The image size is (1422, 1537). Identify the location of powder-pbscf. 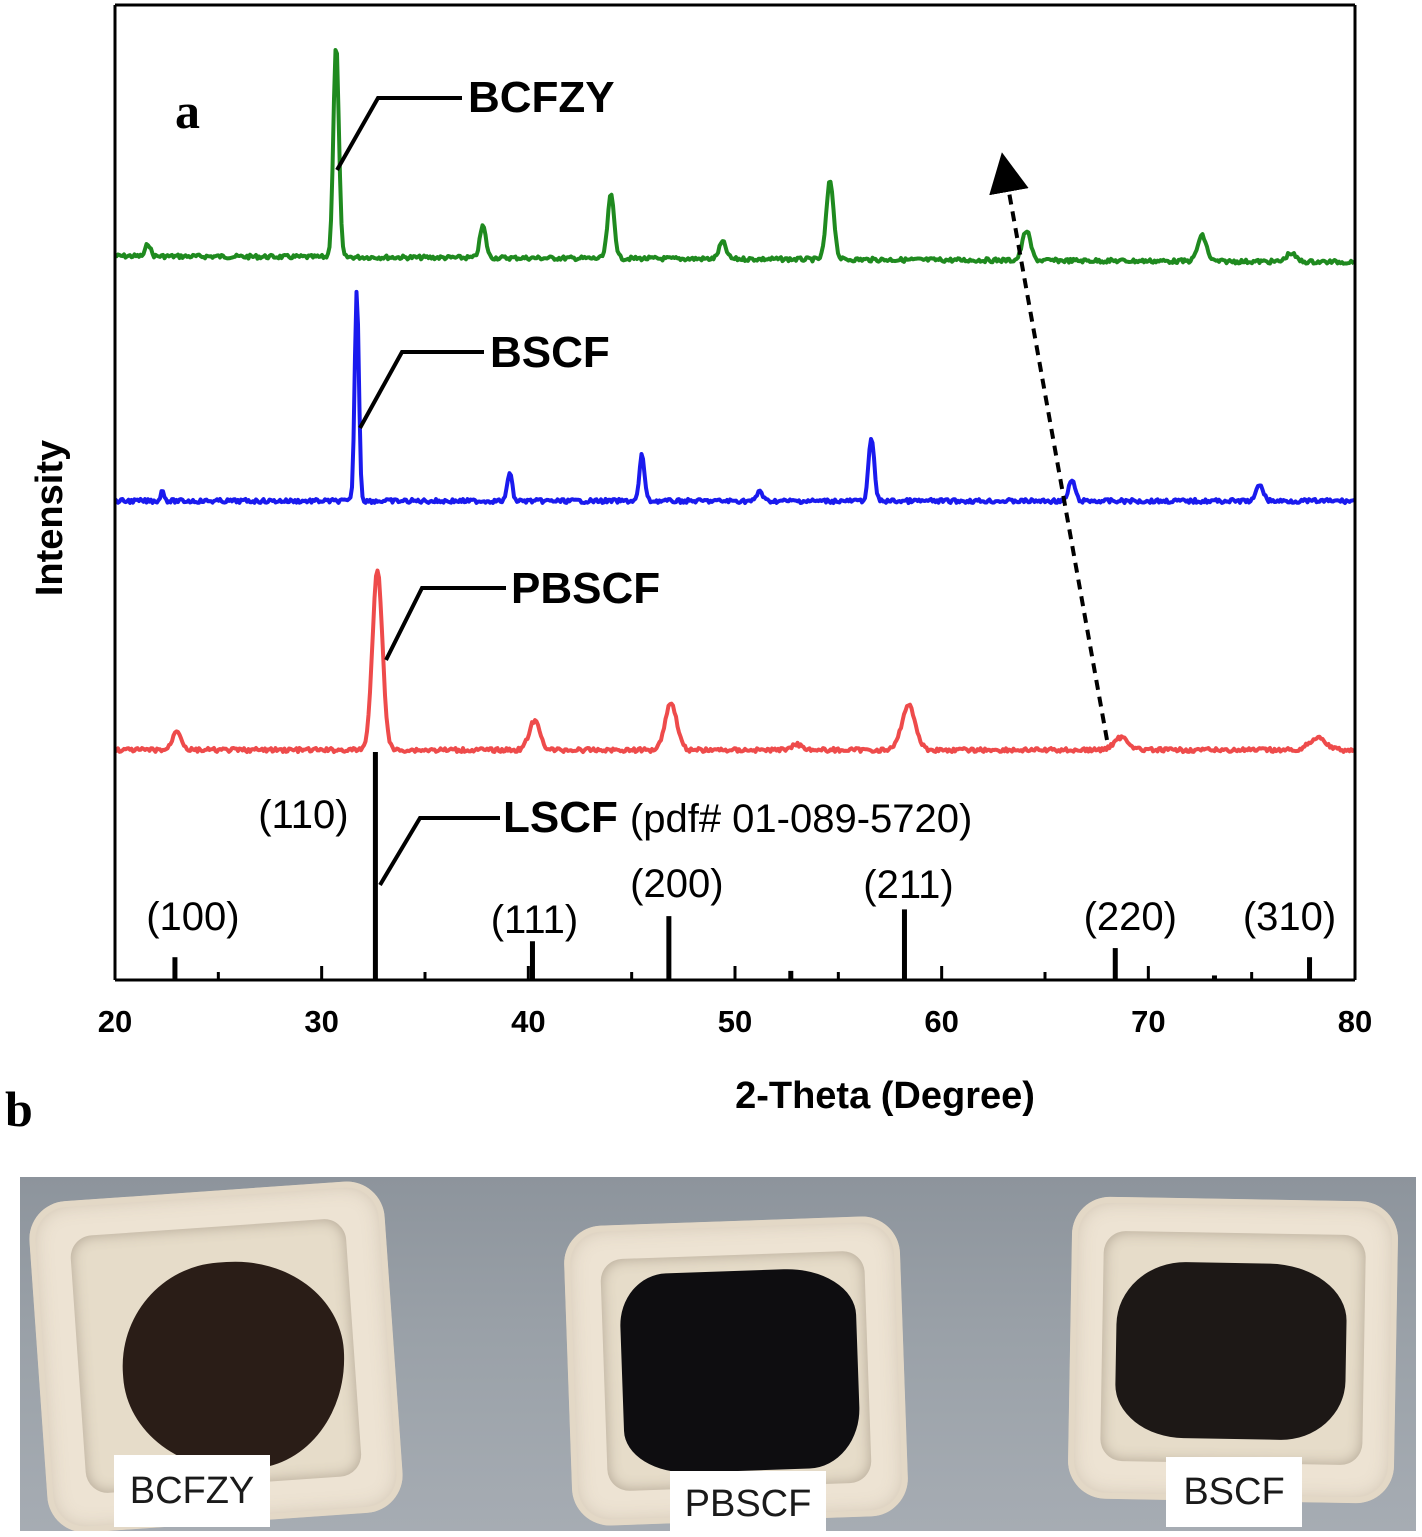
(740, 1370).